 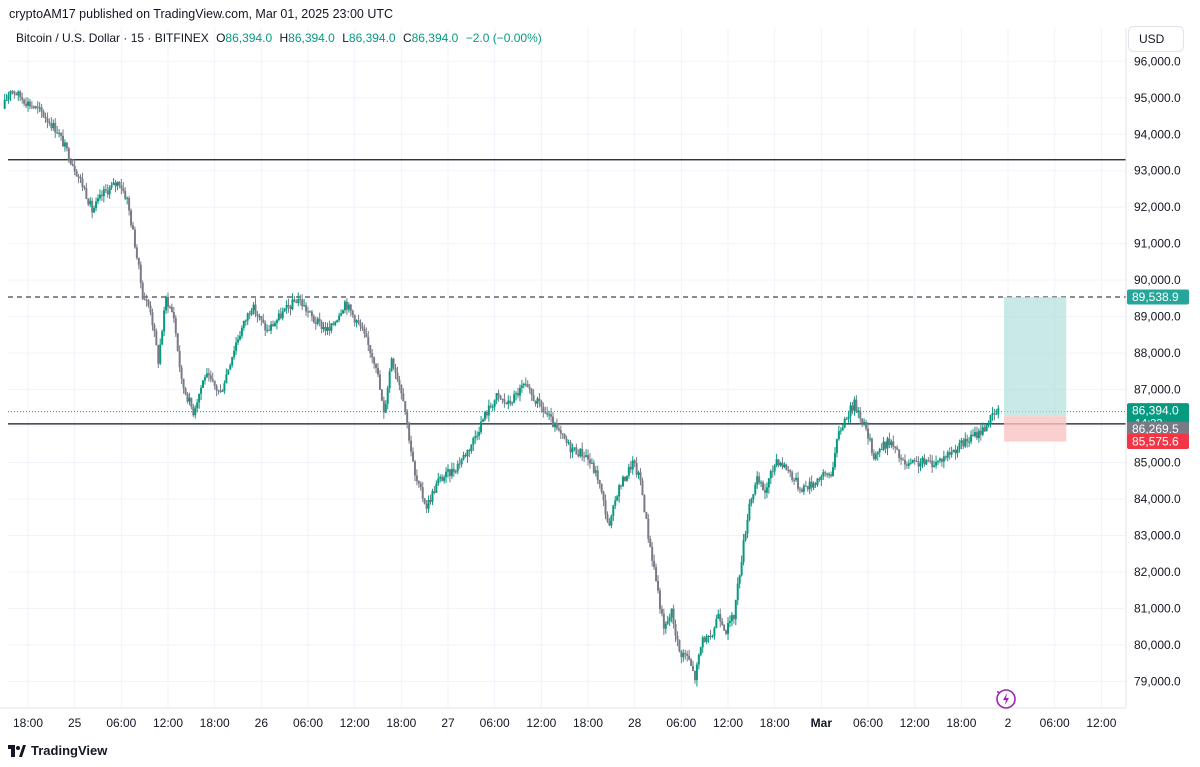 What do you see at coordinates (1157, 244) in the screenshot?
I see `y-tick-label: 91,000.0` at bounding box center [1157, 244].